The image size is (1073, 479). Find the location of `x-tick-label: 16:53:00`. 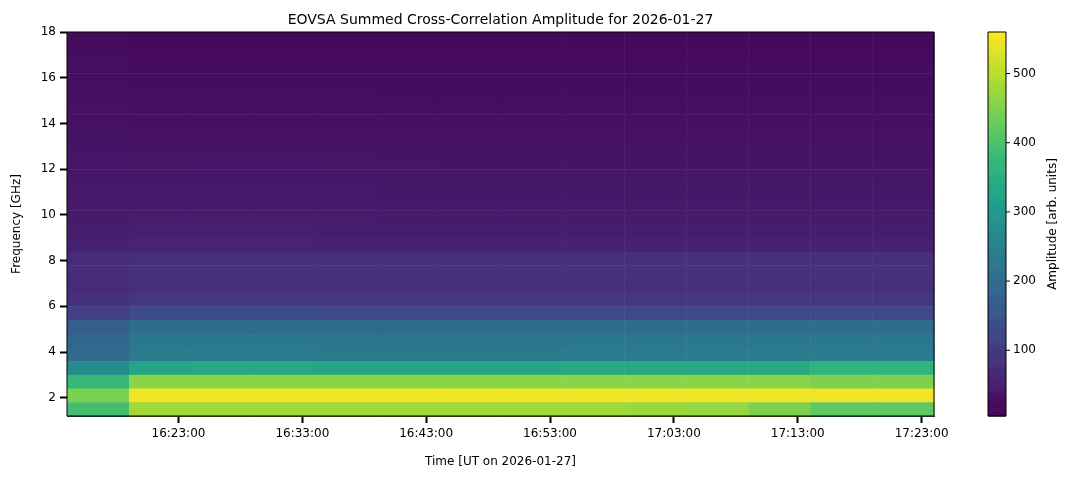

x-tick-label: 16:53:00 is located at coordinates (550, 433).